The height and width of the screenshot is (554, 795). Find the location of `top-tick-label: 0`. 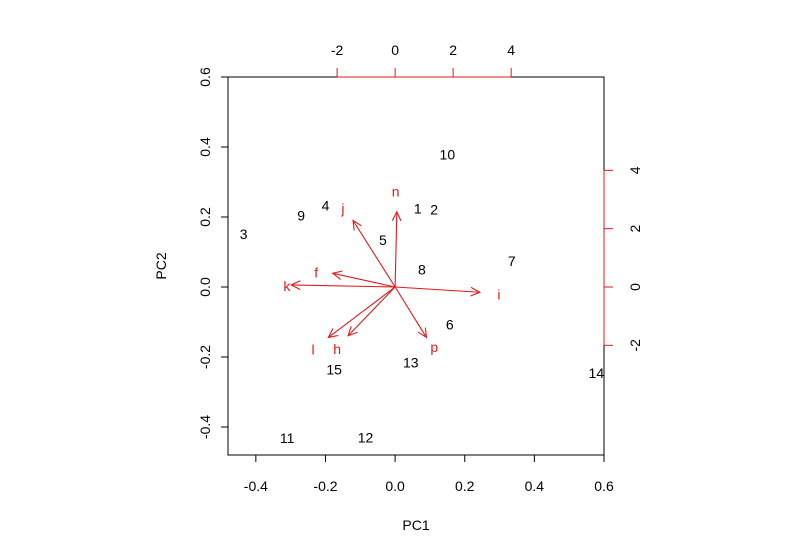

top-tick-label: 0 is located at coordinates (395, 50).